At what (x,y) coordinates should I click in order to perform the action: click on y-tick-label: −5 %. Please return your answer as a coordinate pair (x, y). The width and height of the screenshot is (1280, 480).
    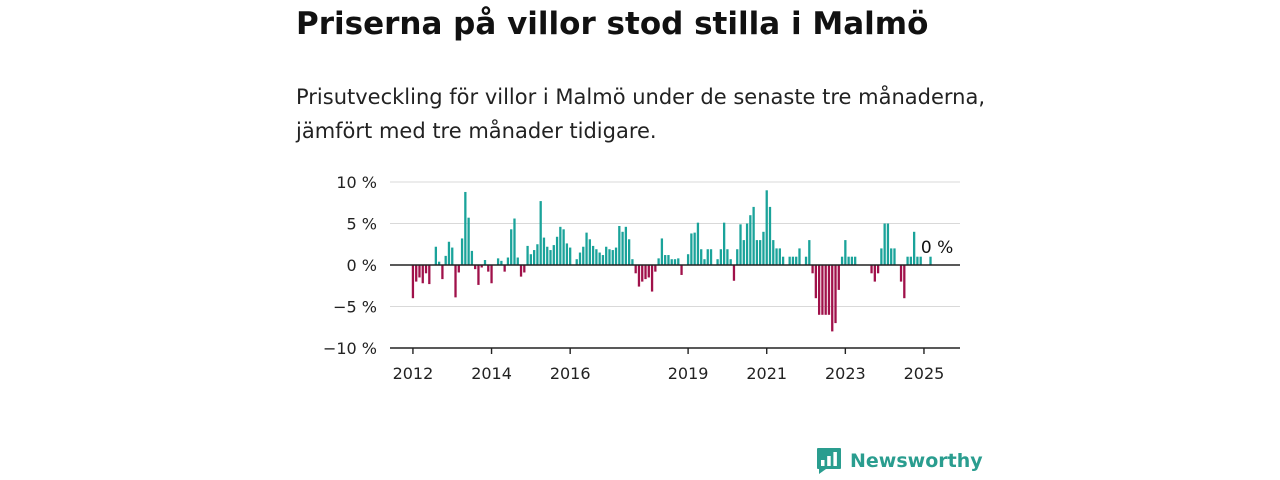
    Looking at the image, I should click on (355, 307).